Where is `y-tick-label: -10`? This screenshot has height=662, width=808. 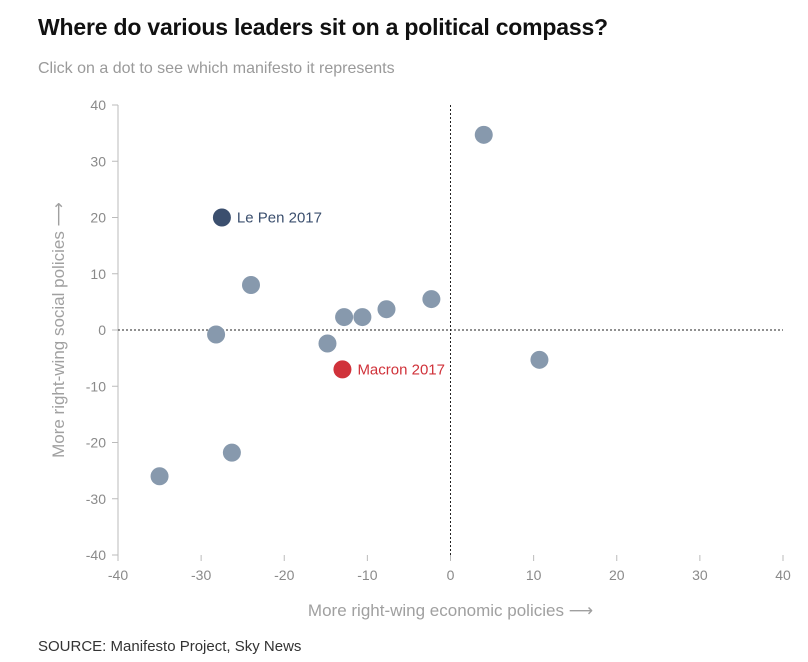
y-tick-label: -10 is located at coordinates (96, 386).